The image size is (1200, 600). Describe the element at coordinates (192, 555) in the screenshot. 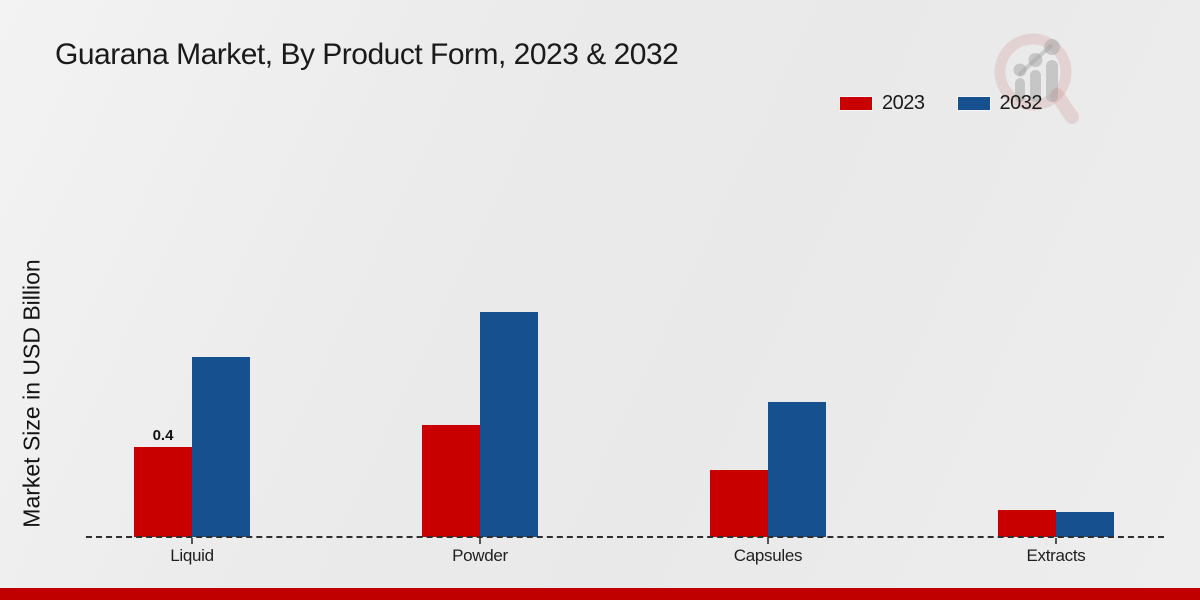

I see `category-label-liquid: Liquid` at that location.